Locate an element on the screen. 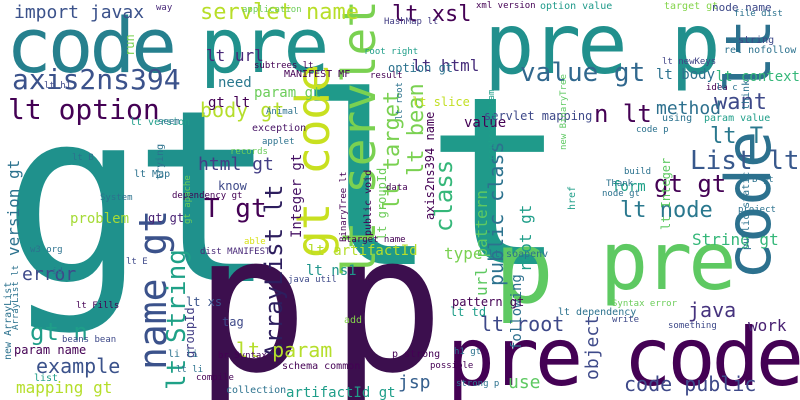 This screenshot has height=400, width=800. cloud-word: string is located at coordinates (756, 40).